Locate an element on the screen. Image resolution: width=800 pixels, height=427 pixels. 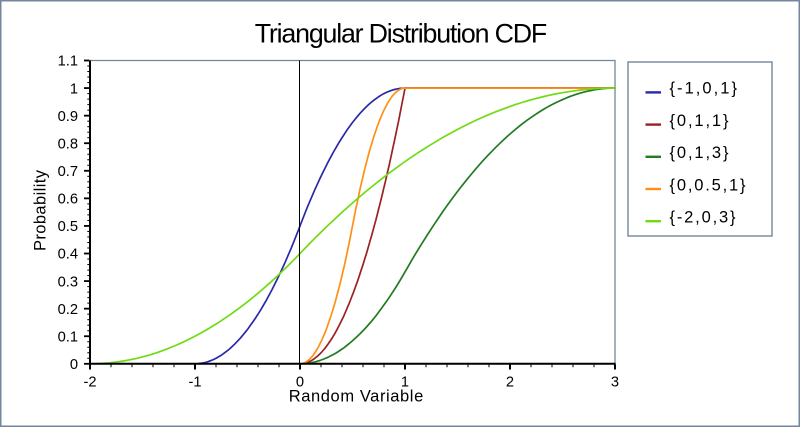
svg-text: 0.5 is located at coordinates (68, 227).